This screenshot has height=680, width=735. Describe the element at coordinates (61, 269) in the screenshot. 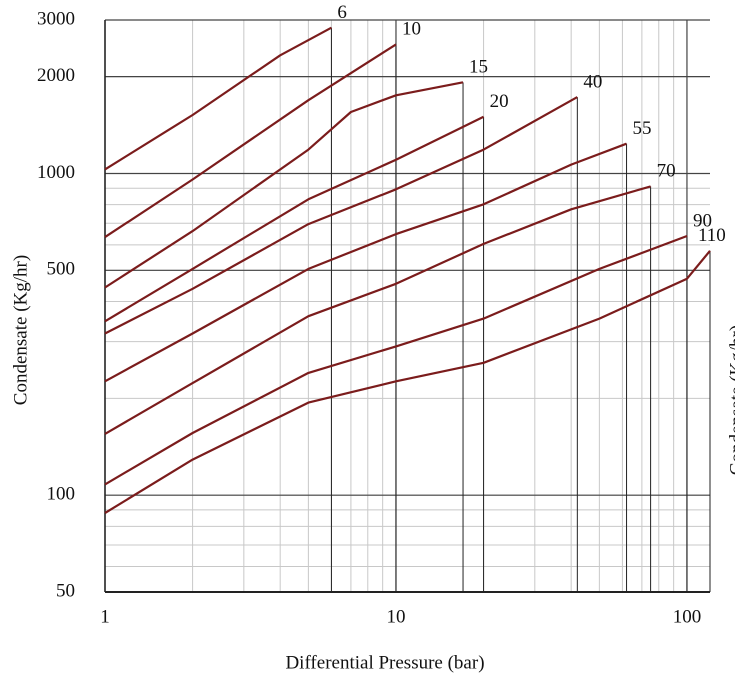

I see `y-tick-label: 500` at that location.